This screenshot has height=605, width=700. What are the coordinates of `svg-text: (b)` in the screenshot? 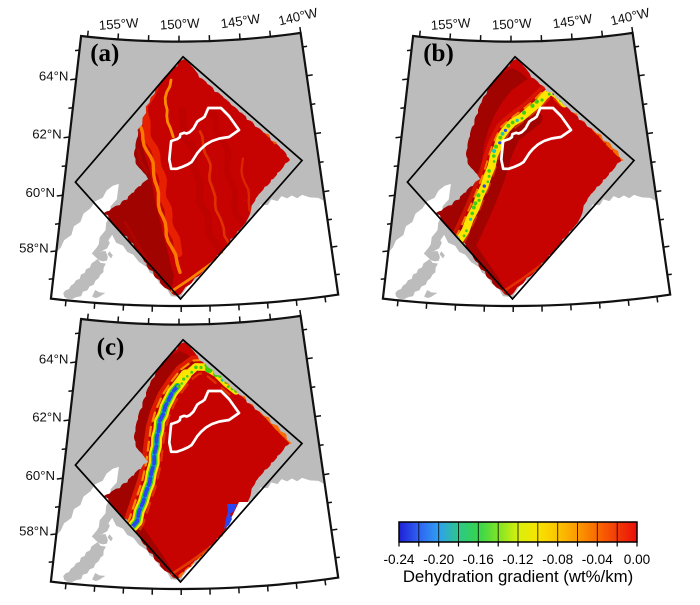 It's located at (438, 53).